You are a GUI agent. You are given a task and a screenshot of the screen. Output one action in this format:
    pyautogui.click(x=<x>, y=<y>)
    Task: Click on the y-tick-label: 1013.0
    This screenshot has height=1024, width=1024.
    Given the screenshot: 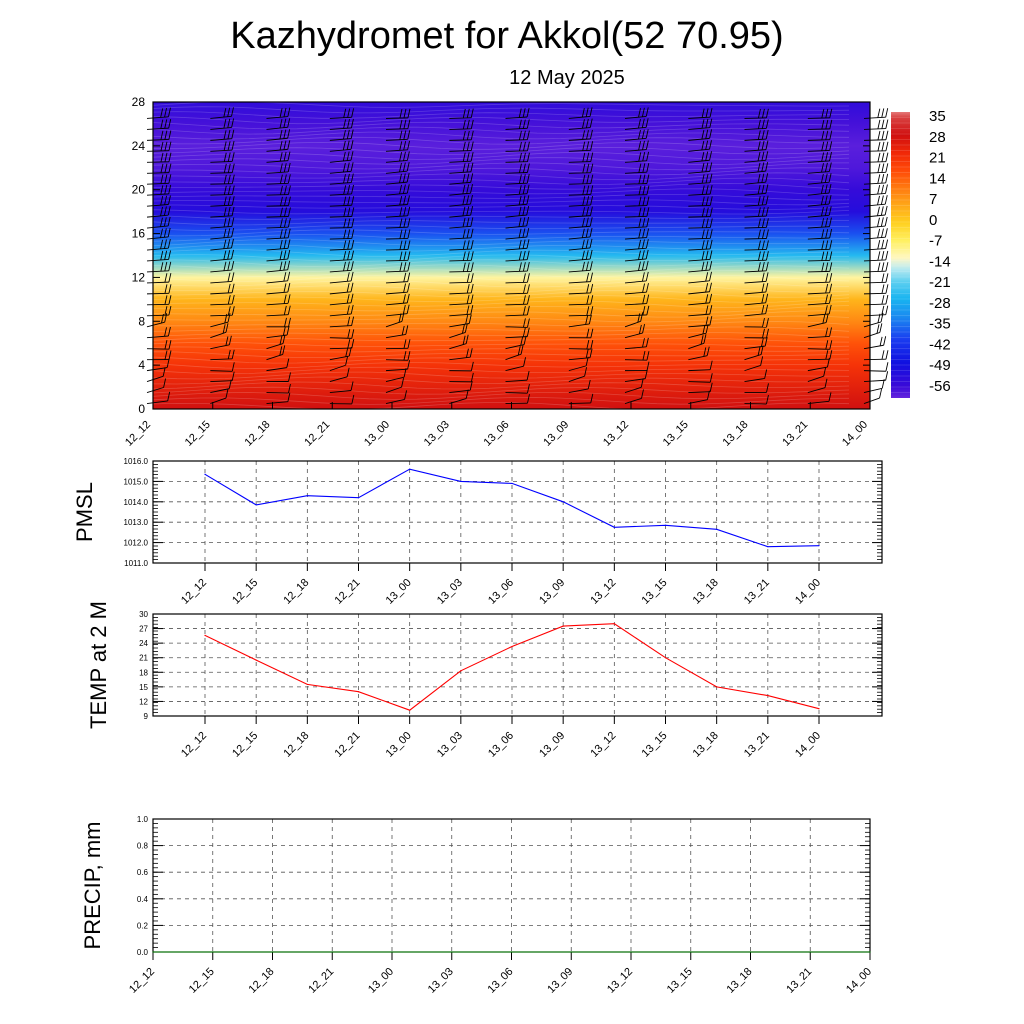 What is the action you would take?
    pyautogui.click(x=136, y=522)
    